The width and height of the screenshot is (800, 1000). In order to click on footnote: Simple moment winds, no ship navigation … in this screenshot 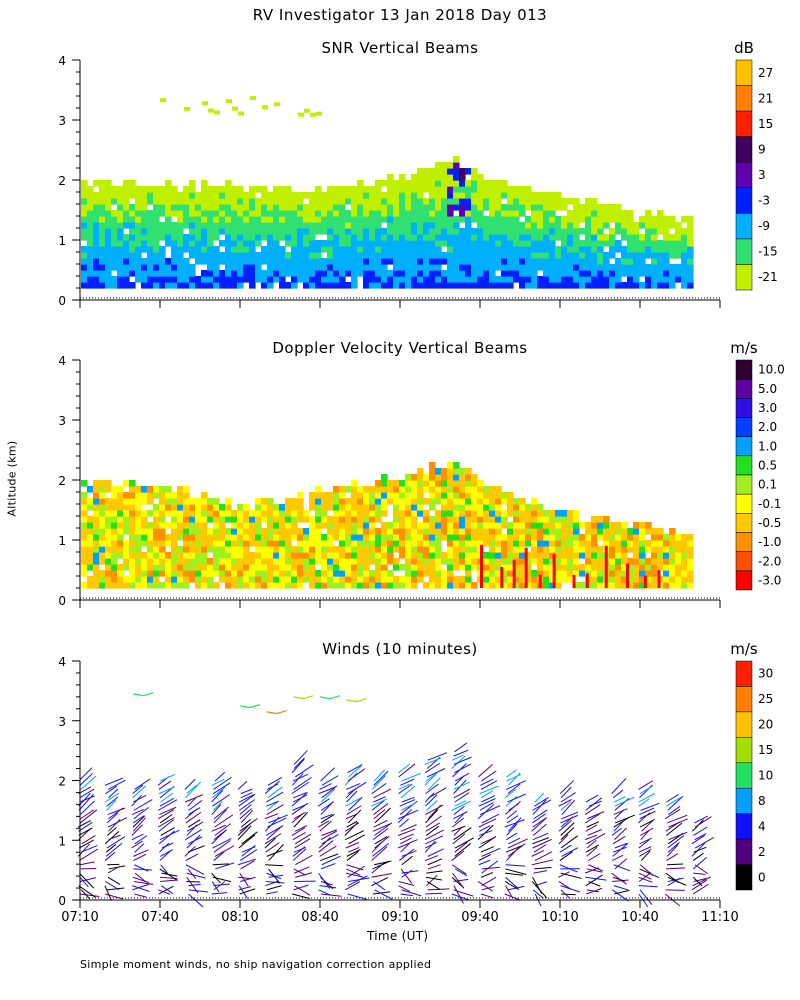, I will do `click(256, 964)`.